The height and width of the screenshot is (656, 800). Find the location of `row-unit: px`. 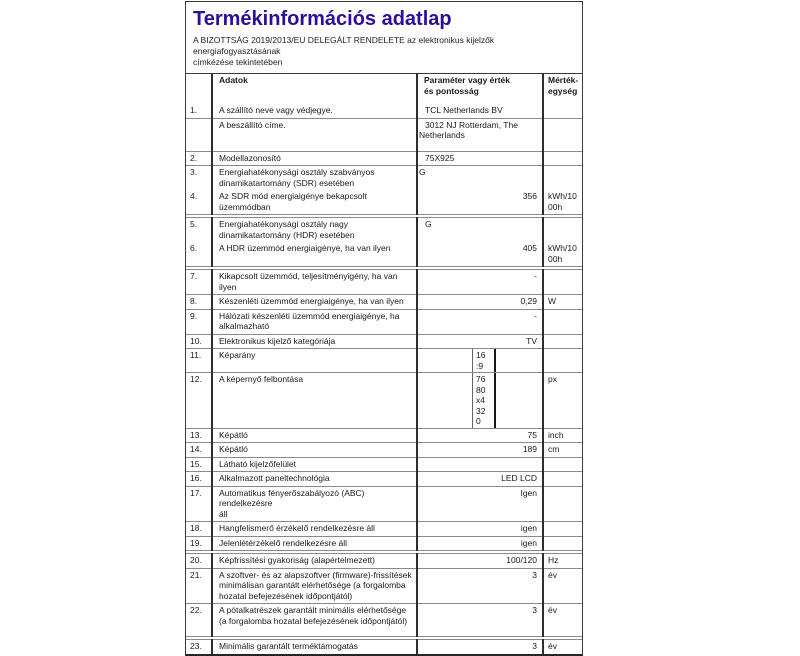

row-unit: px is located at coordinates (562, 400).